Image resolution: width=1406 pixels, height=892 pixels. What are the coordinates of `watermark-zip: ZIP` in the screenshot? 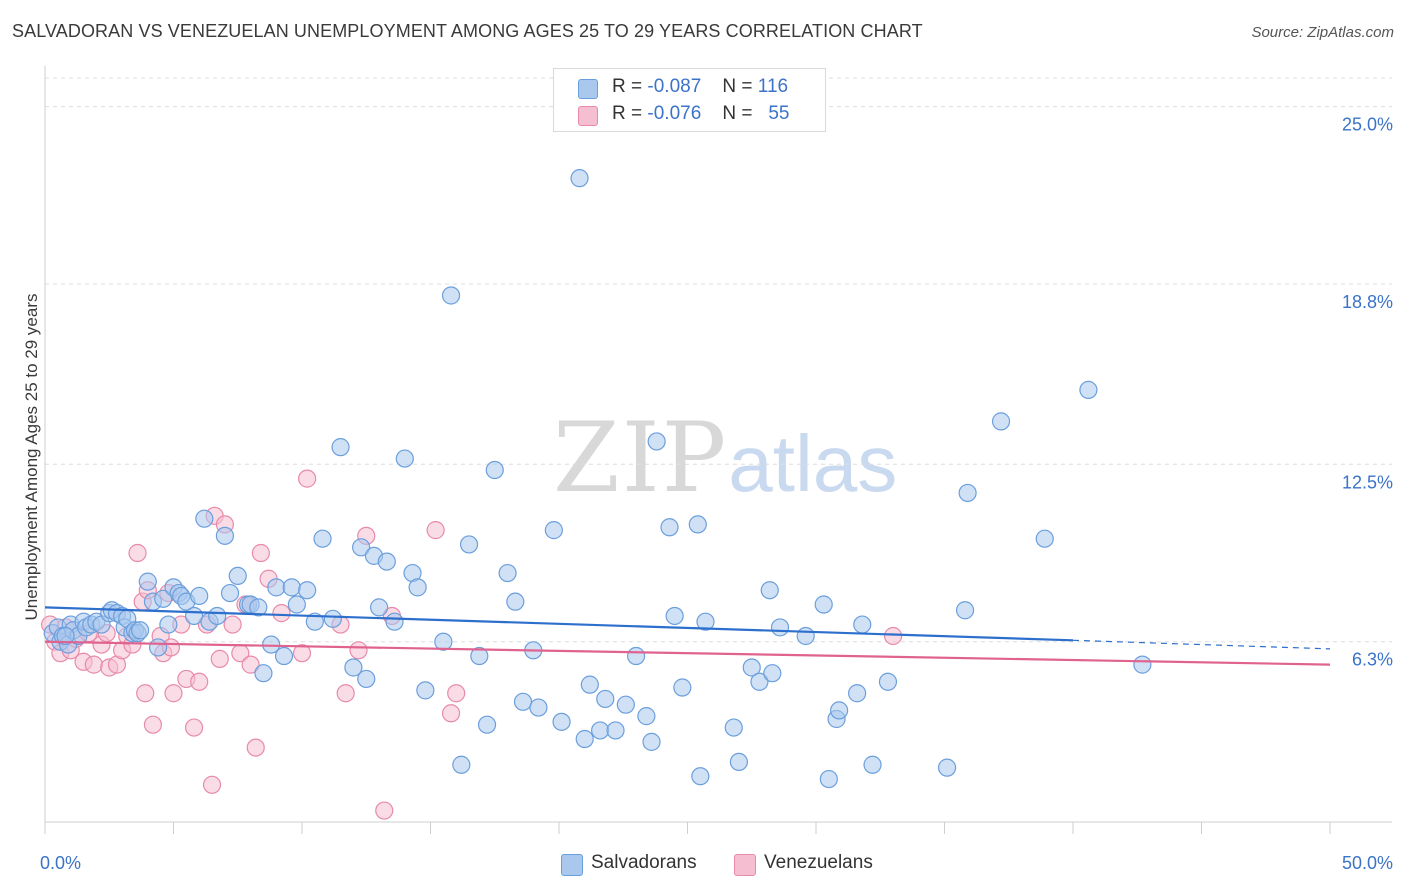 It's located at (641, 458).